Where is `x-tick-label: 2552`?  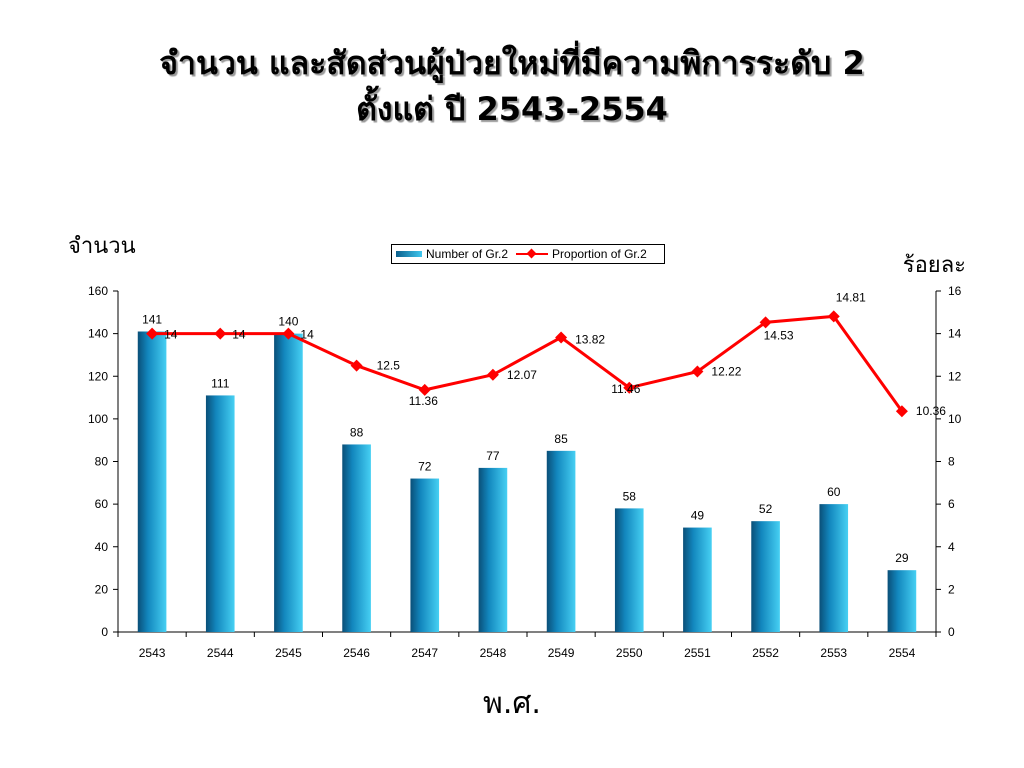 x-tick-label: 2552 is located at coordinates (765, 653).